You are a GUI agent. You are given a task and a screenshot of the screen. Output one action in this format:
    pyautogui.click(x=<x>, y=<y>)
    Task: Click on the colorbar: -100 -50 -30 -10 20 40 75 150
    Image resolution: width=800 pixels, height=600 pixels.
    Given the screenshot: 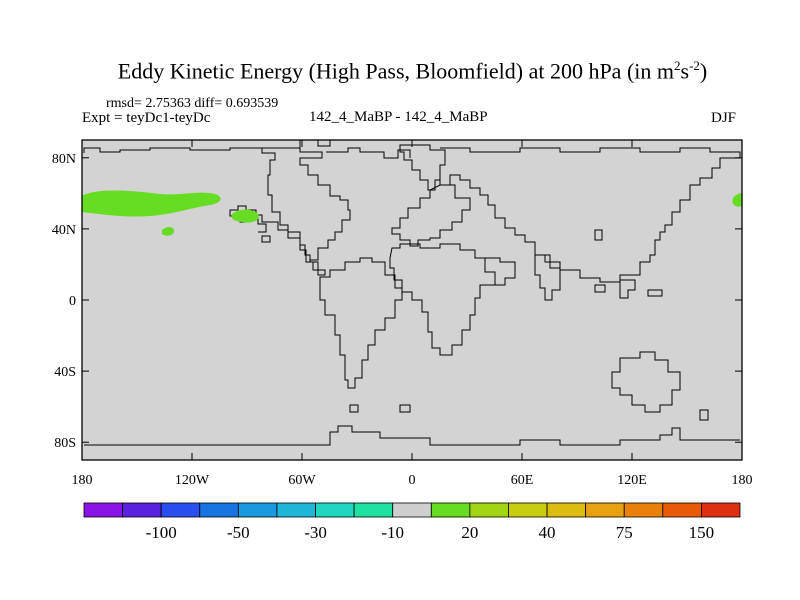 What is the action you would take?
    pyautogui.click(x=412, y=522)
    